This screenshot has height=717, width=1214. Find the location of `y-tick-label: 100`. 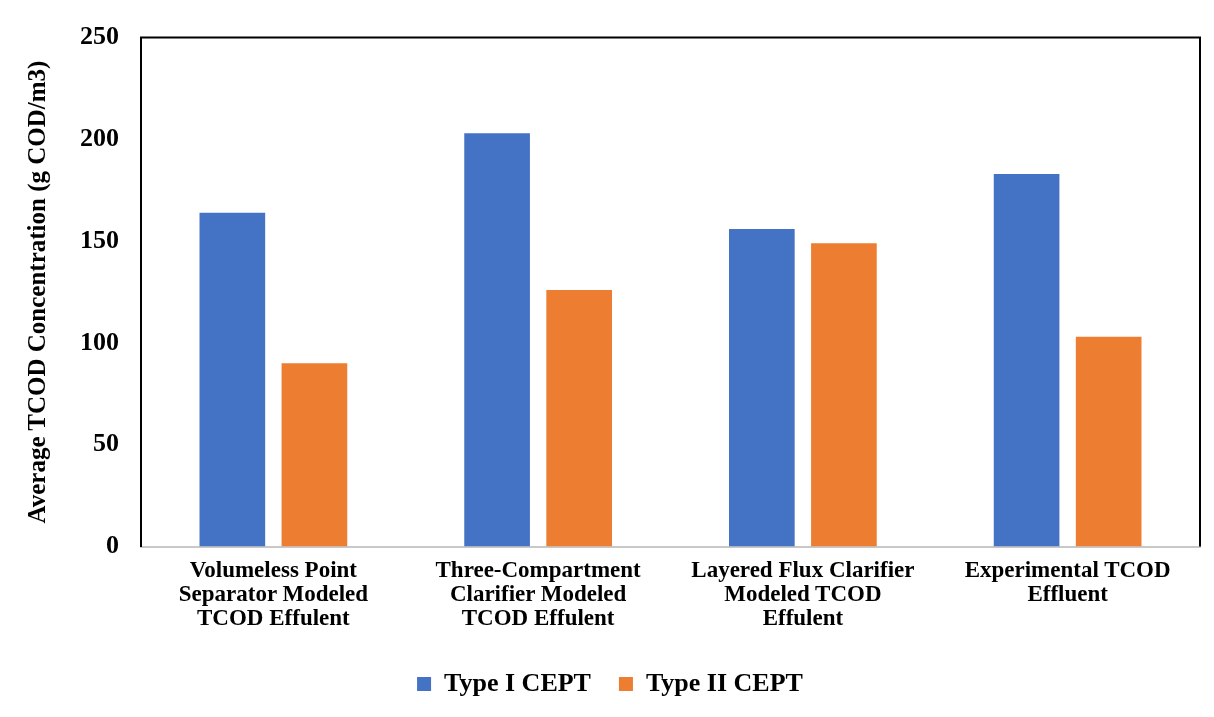

y-tick-label: 100 is located at coordinates (99, 341).